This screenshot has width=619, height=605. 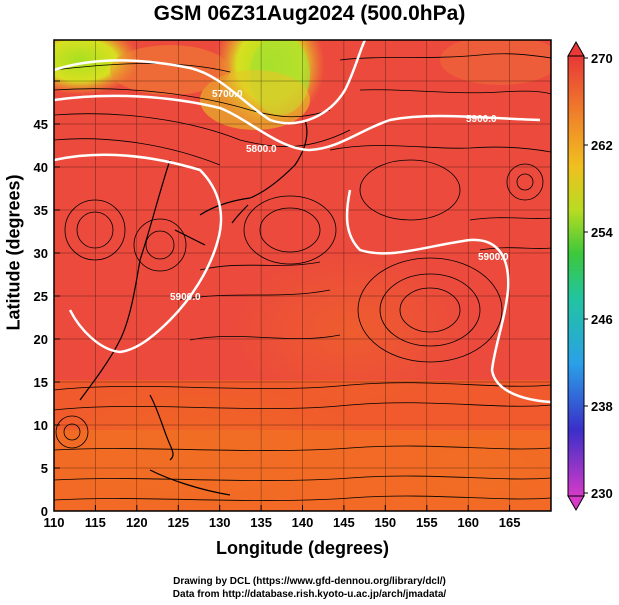 I want to click on x-tick-label: 165, so click(x=510, y=522).